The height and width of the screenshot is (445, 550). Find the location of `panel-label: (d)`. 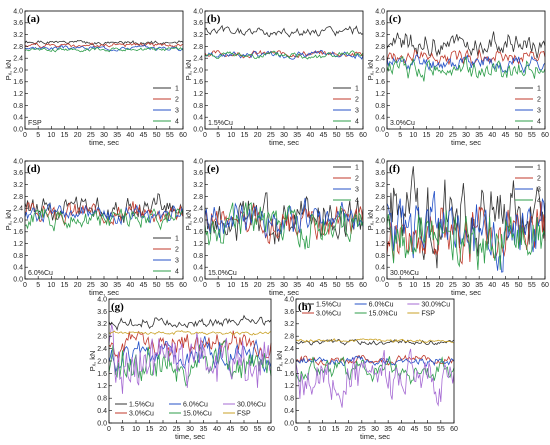

panel-label: (d) is located at coordinates (34, 169).